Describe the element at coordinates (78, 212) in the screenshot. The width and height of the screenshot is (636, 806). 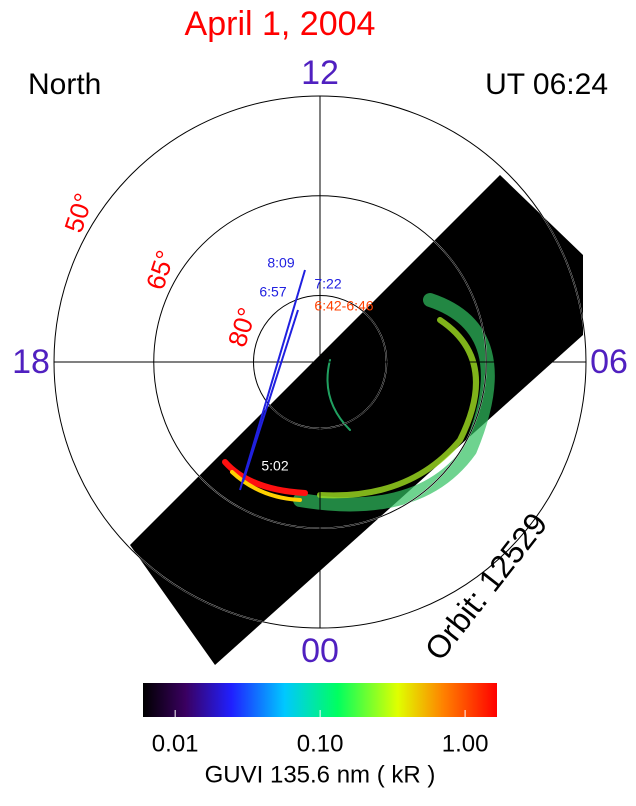
I see `lat-label: 50°` at that location.